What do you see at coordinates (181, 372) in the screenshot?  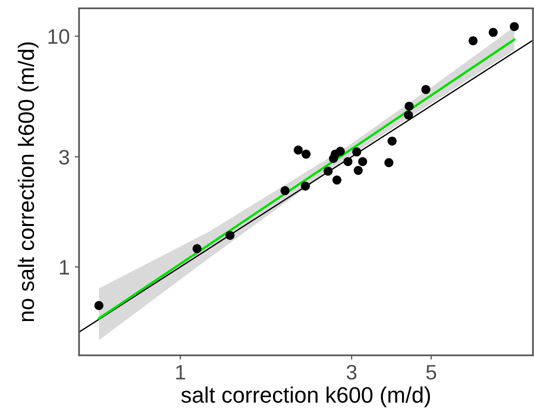 I see `x-tick-label: 1` at bounding box center [181, 372].